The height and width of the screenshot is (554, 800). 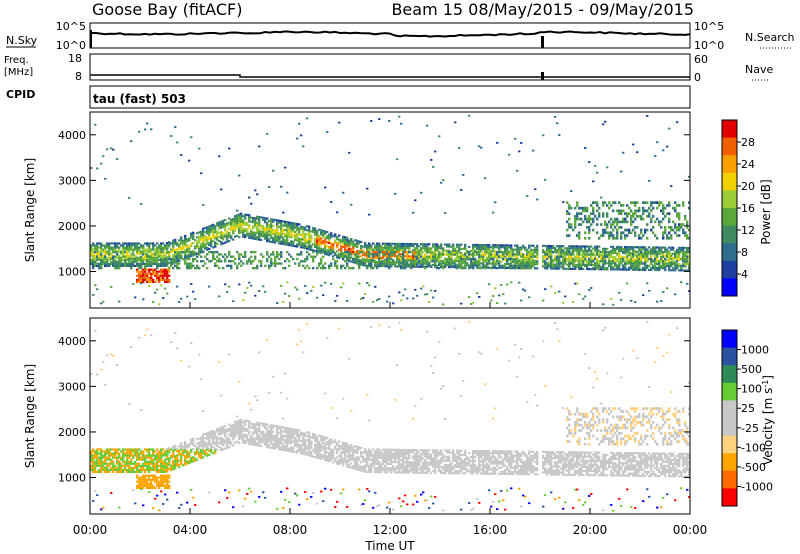 What do you see at coordinates (20, 94) in the screenshot?
I see `cpid-label: CPID` at bounding box center [20, 94].